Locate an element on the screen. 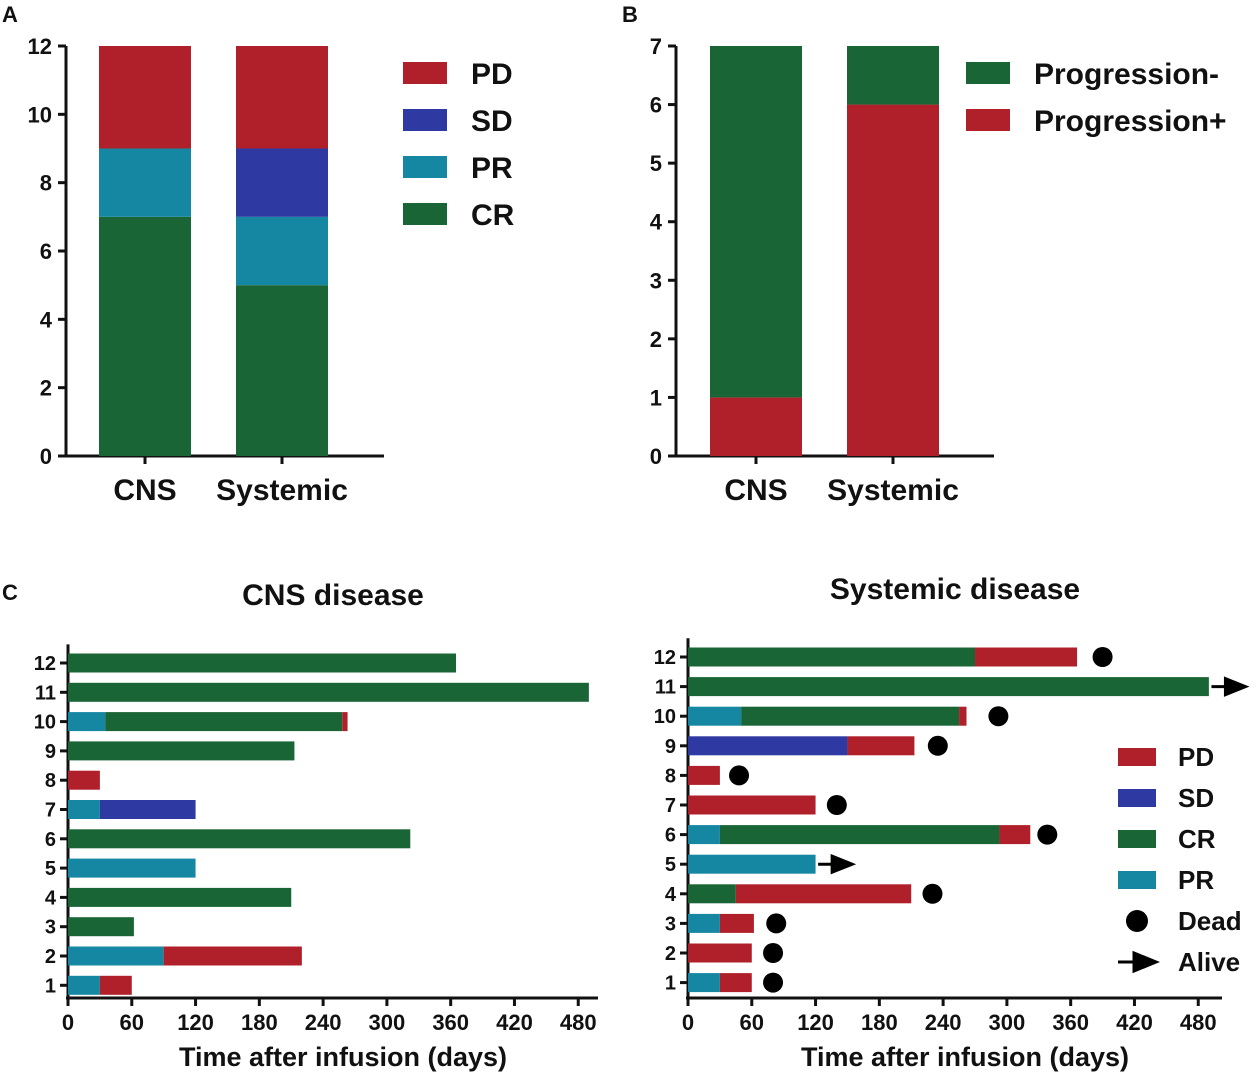  bar-systemic-sd is located at coordinates (282, 182).